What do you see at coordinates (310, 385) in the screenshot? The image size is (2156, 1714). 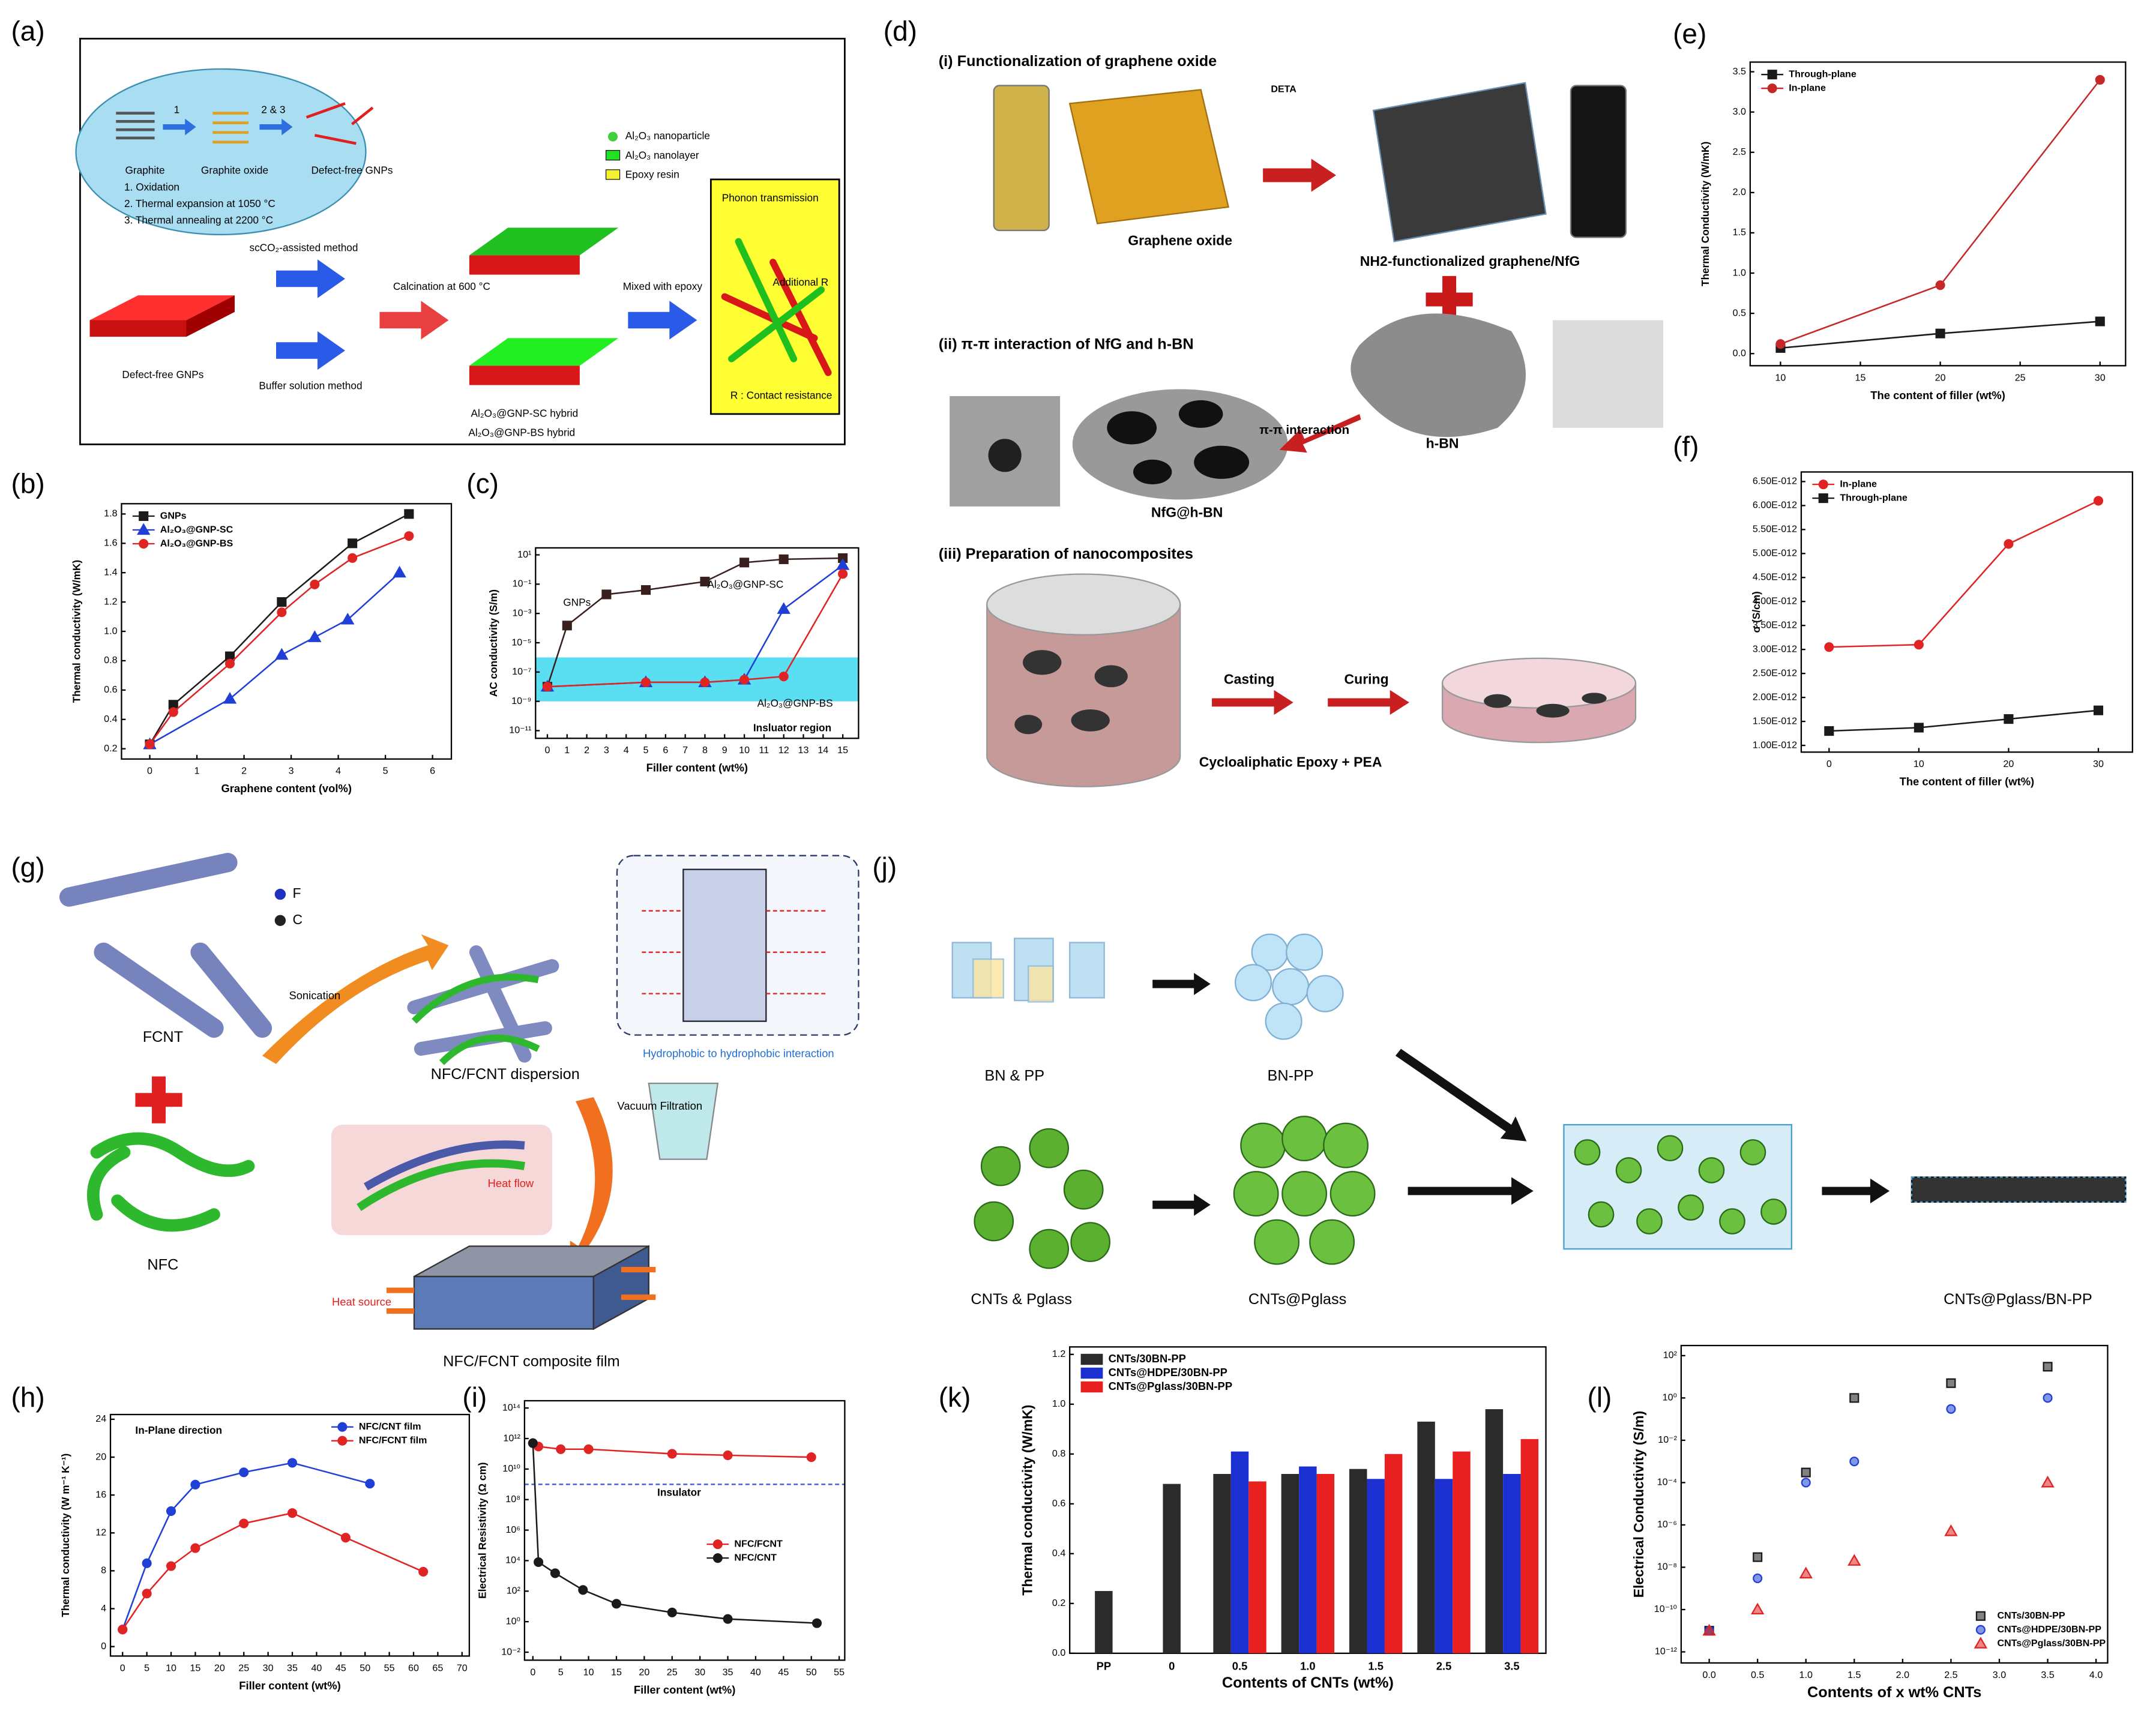 I see `diagram-label: Buffer solution method` at bounding box center [310, 385].